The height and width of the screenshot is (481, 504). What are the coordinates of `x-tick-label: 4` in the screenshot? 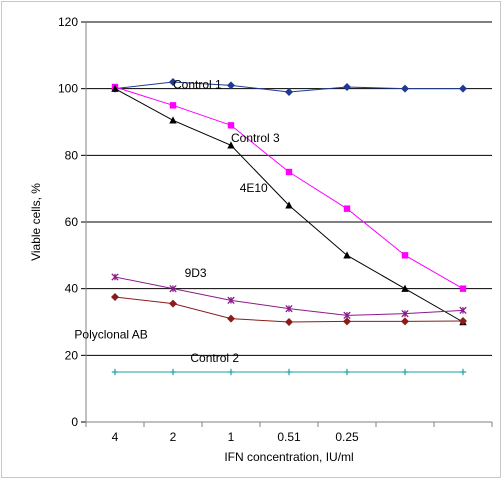 It's located at (115, 437).